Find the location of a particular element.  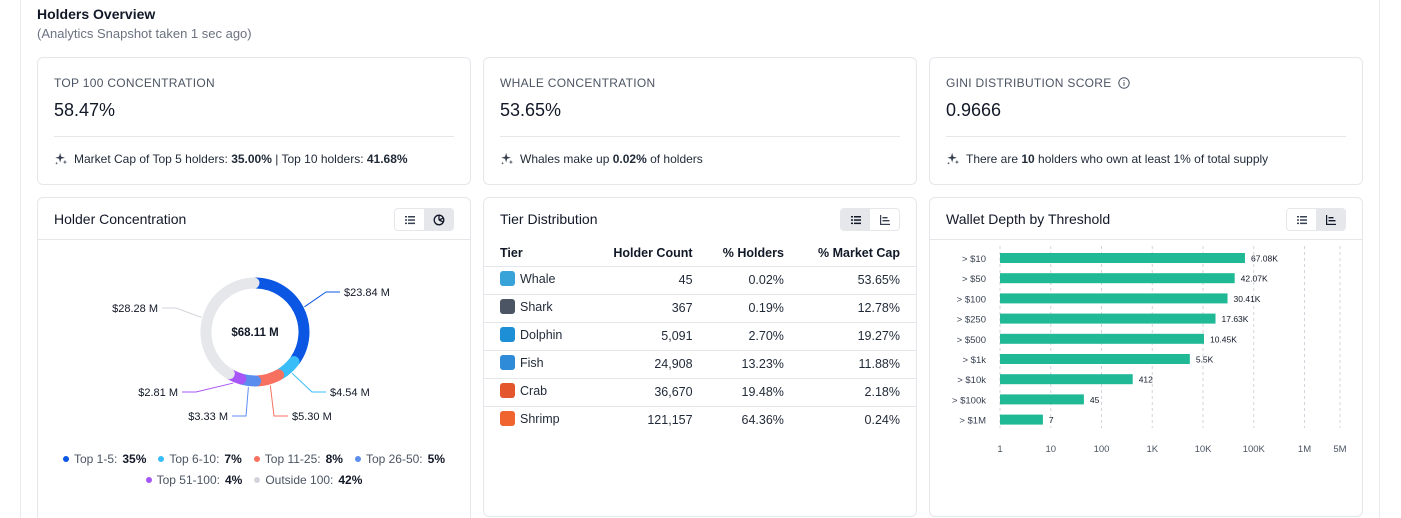

shrimp-icon is located at coordinates (507, 419).